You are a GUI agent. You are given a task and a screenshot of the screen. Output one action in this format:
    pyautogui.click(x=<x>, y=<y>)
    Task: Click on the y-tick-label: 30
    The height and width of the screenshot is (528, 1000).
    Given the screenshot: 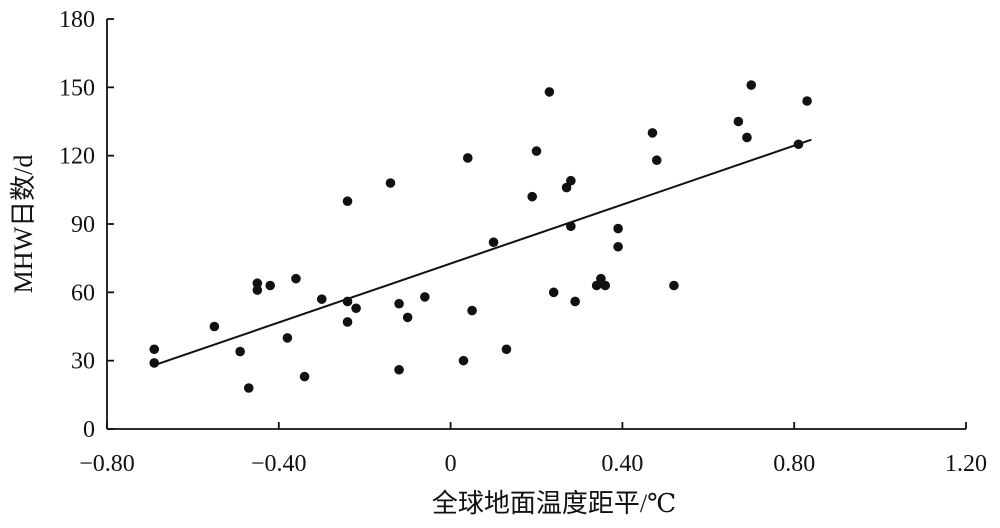 What is the action you would take?
    pyautogui.click(x=83, y=362)
    